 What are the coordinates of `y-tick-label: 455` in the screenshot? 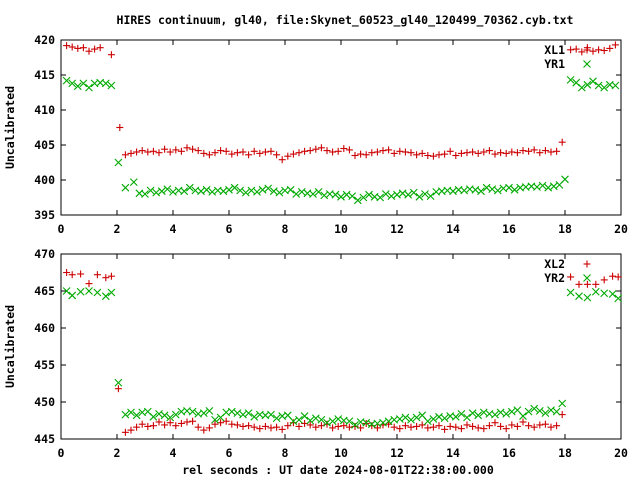 It's located at (44, 365).